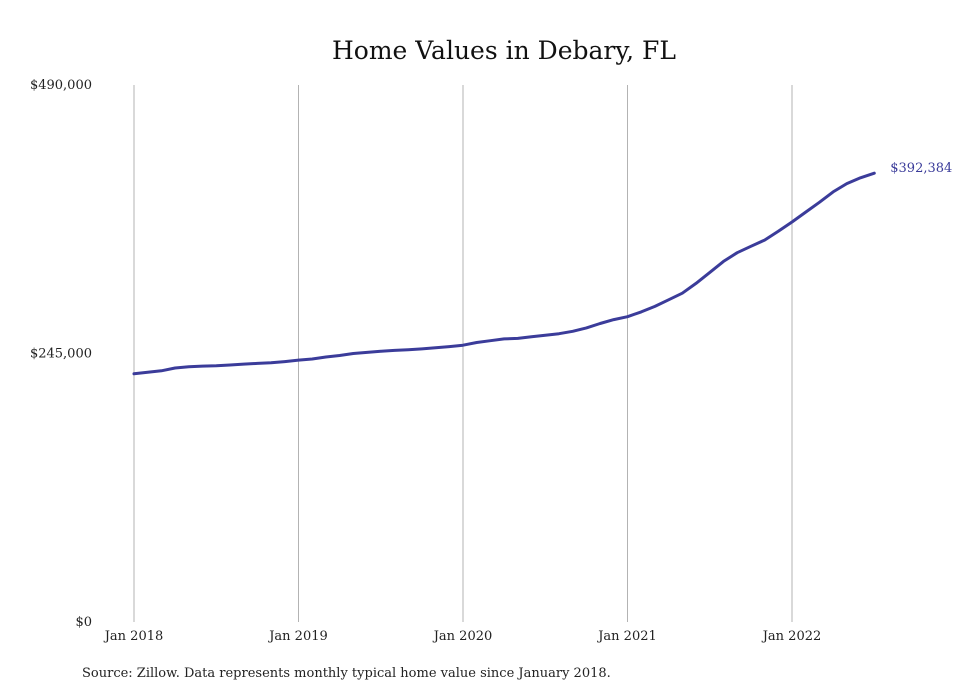 This screenshot has height=699, width=980. What do you see at coordinates (504, 50) in the screenshot?
I see `chart-title: Home Values in Debary, FL` at bounding box center [504, 50].